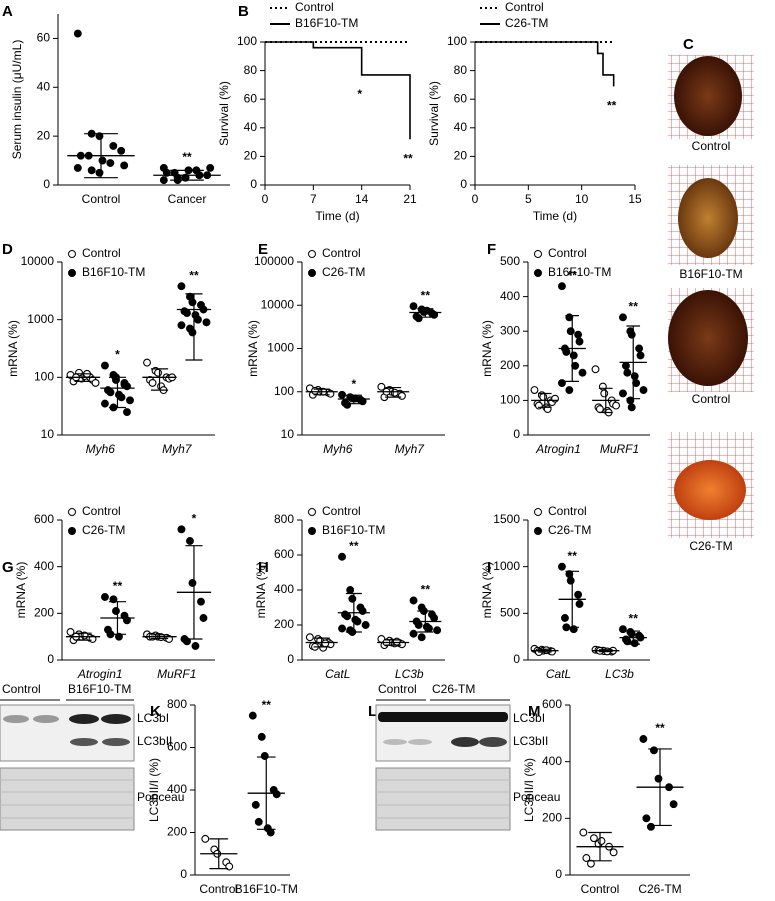  I want to click on y-tick-label: 1500, so click(506, 519).